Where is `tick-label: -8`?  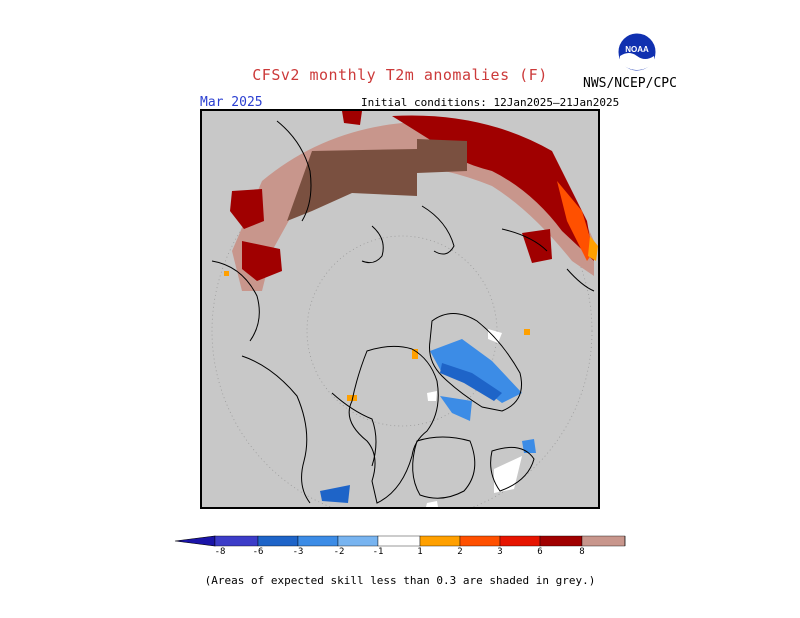
tick-label: -8 is located at coordinates (220, 552).